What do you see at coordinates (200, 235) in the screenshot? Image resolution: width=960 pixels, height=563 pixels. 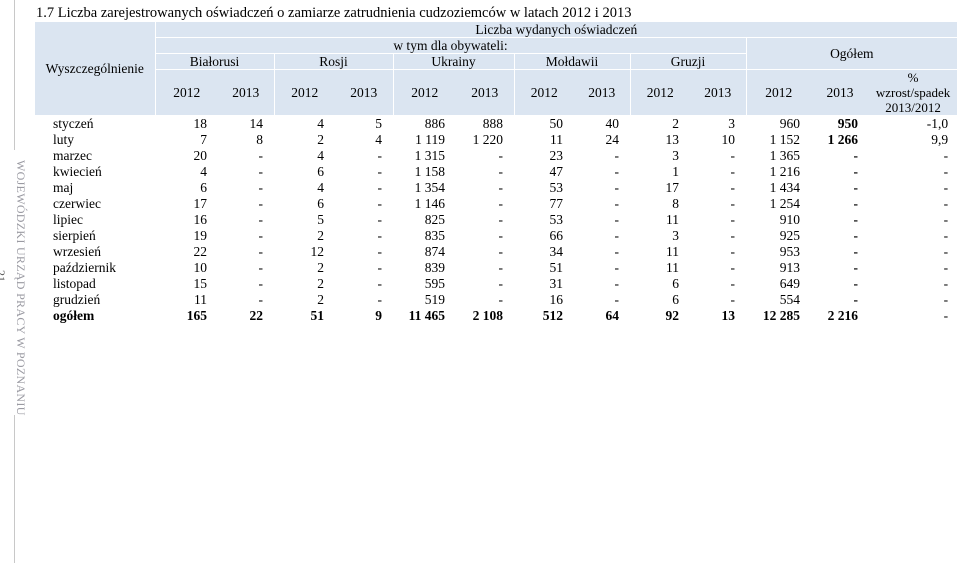 I see `value-cell: 19` at bounding box center [200, 235].